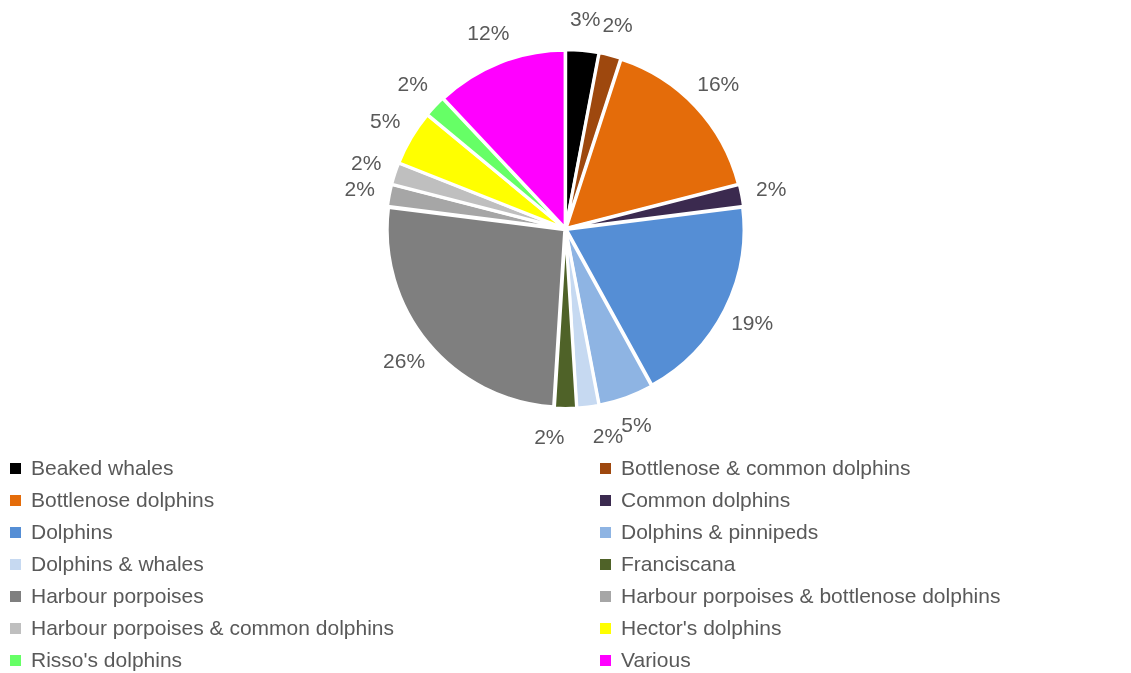 The image size is (1131, 673). What do you see at coordinates (117, 564) in the screenshot?
I see `legend-label: Dolphins & whales` at bounding box center [117, 564].